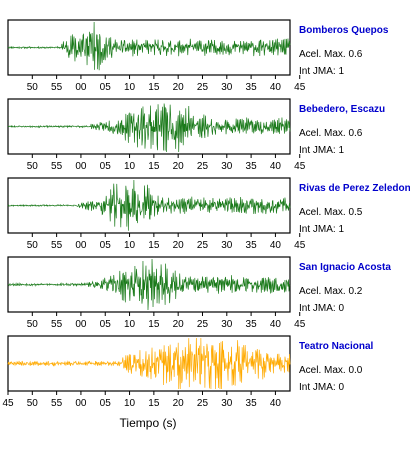 The height and width of the screenshot is (460, 410). I want to click on station-acel: Acel. Max. 0.2, so click(331, 291).